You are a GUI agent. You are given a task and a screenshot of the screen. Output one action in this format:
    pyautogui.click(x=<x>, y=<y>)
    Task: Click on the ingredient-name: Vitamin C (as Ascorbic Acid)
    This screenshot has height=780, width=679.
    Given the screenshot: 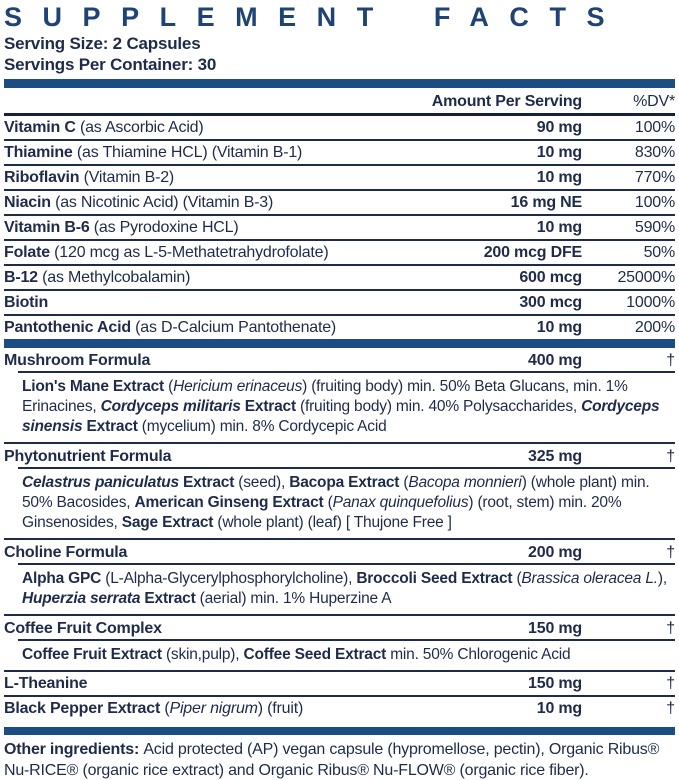 What is the action you would take?
    pyautogui.click(x=270, y=127)
    